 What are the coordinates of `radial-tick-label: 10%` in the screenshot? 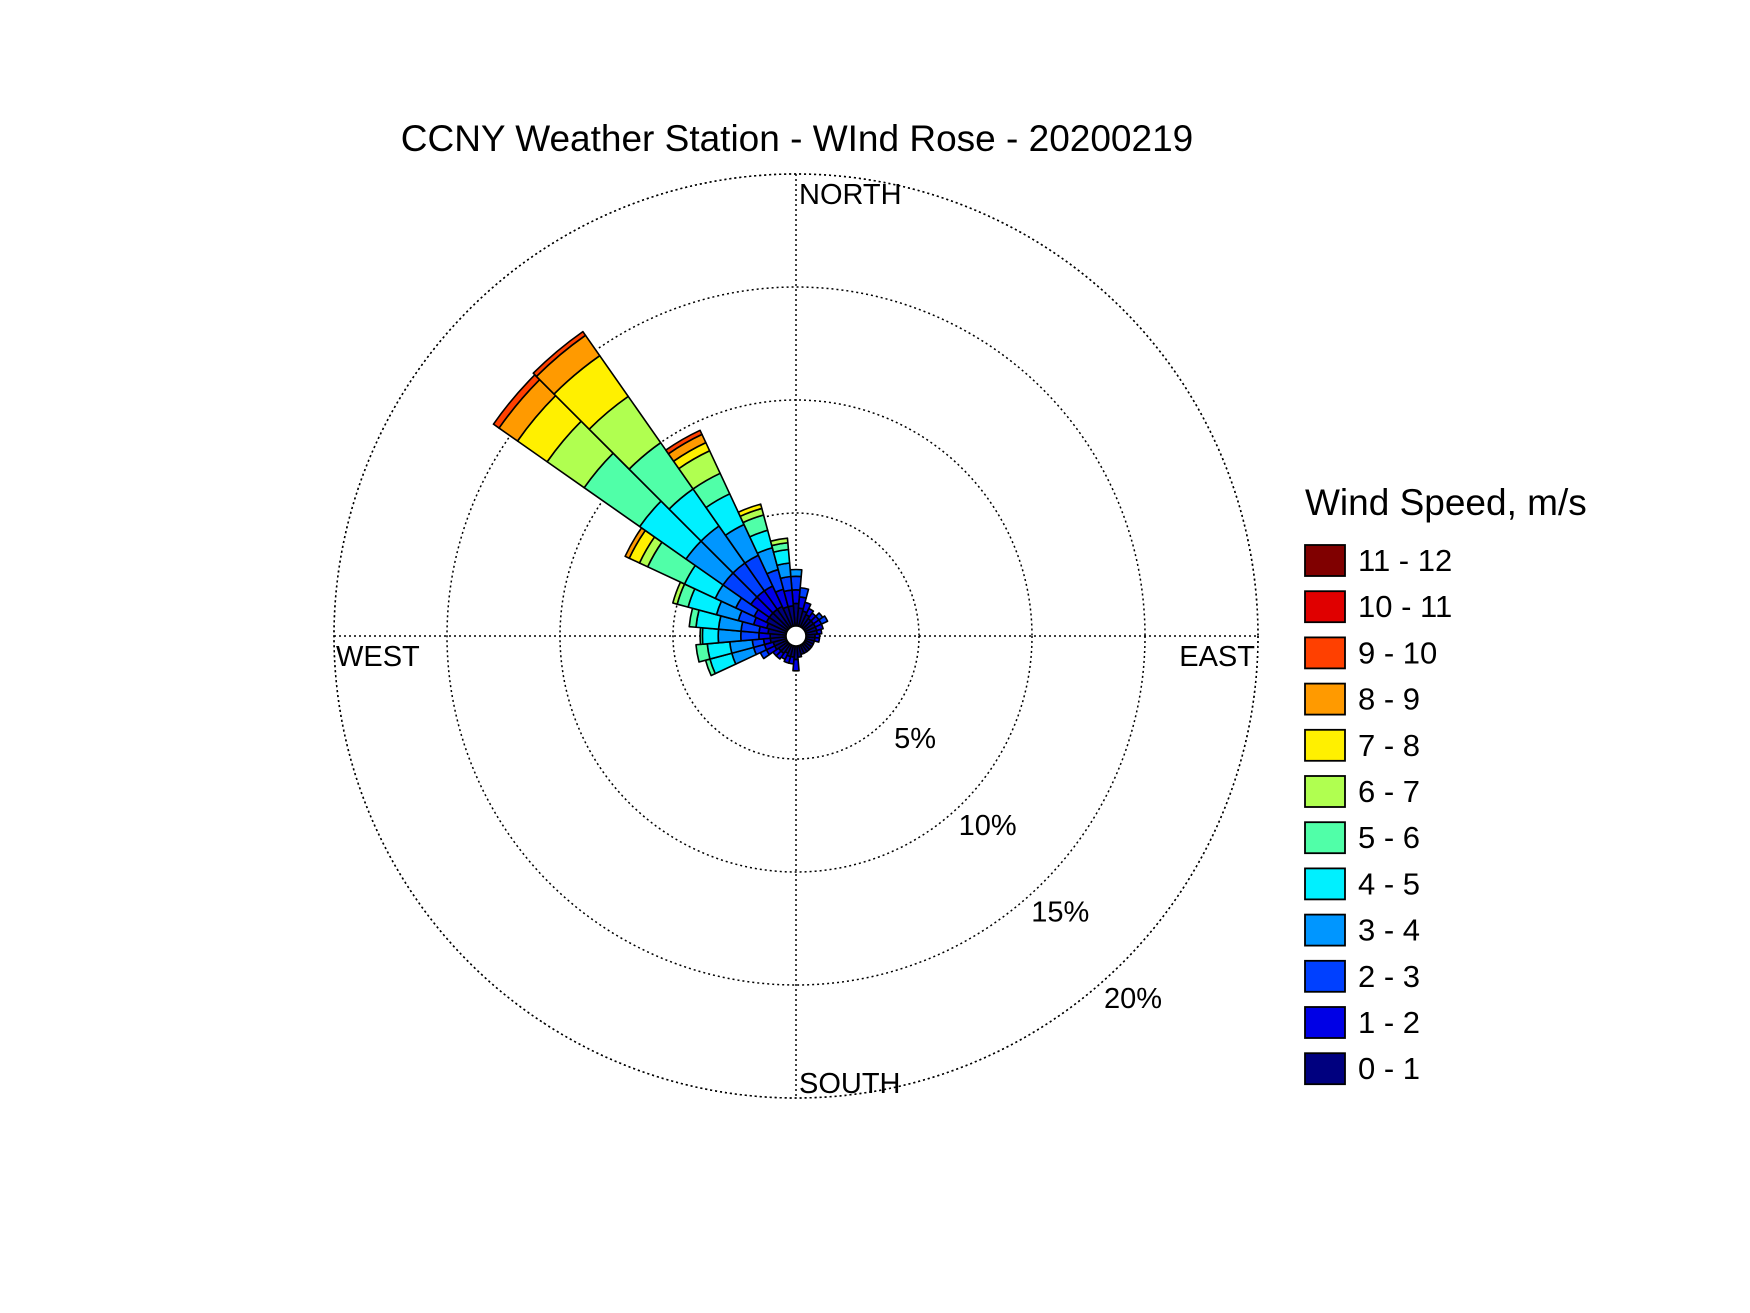 It's located at (988, 826).